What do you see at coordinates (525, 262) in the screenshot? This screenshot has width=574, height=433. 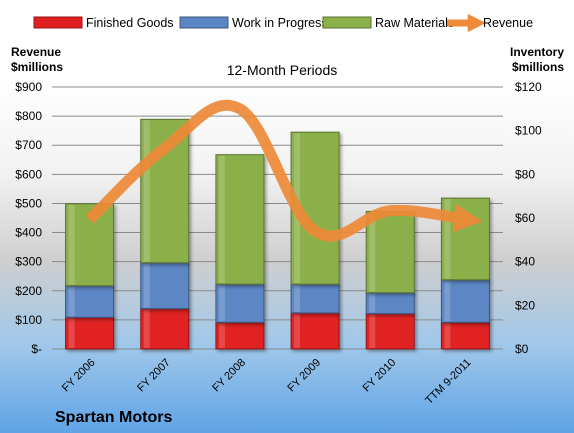 I see `right-tick-label: $40` at bounding box center [525, 262].